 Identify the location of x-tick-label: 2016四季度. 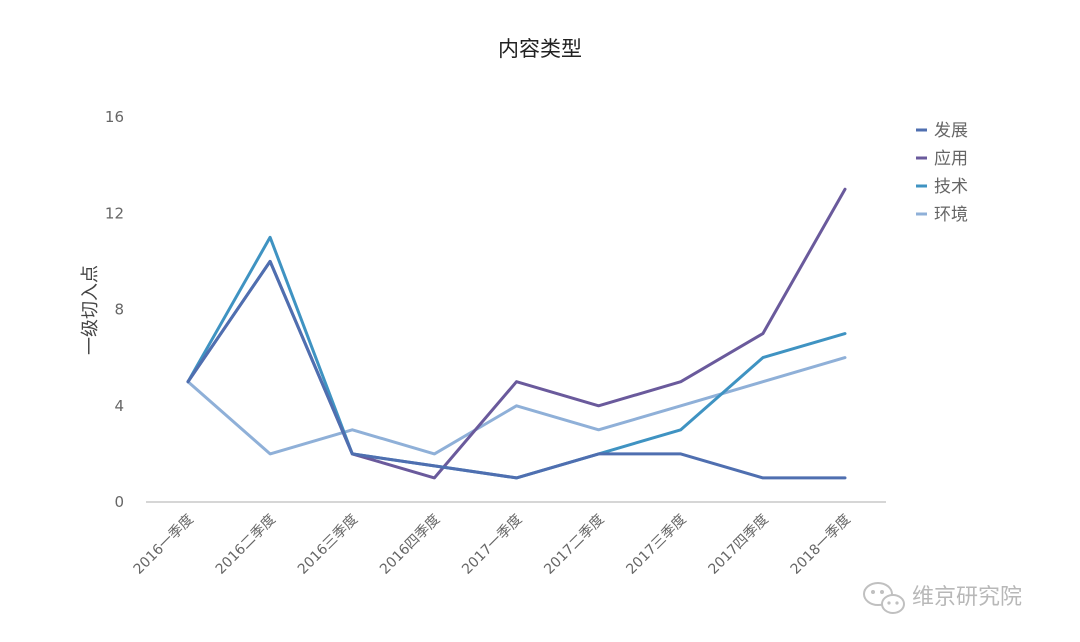
(410, 545).